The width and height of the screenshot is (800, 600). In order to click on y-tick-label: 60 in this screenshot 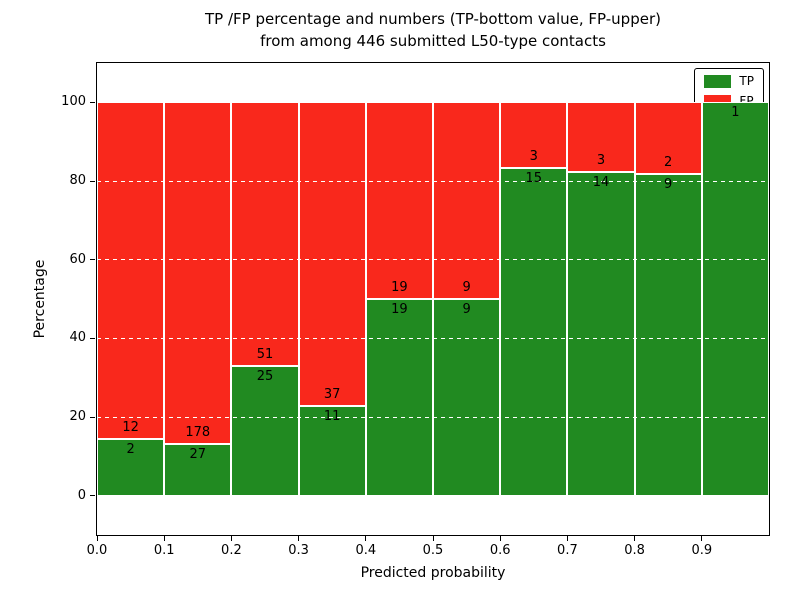, I will do `click(77, 259)`.